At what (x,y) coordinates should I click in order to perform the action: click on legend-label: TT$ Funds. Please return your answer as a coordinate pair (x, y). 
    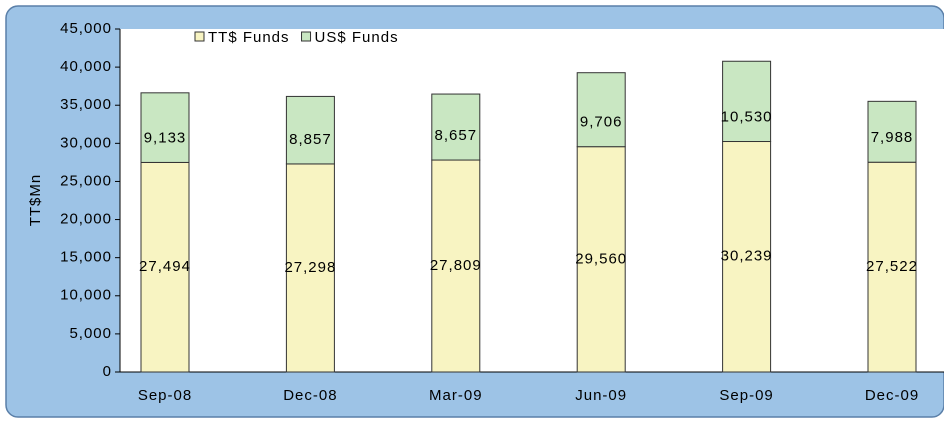
    Looking at the image, I should click on (249, 37).